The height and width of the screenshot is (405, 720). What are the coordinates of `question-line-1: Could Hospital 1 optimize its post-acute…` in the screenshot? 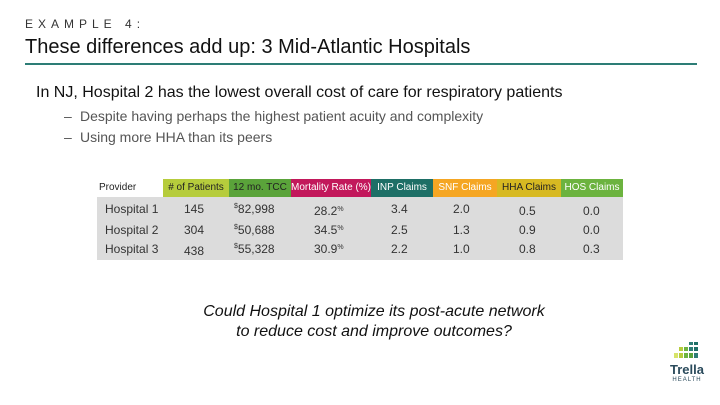 It's located at (374, 311).